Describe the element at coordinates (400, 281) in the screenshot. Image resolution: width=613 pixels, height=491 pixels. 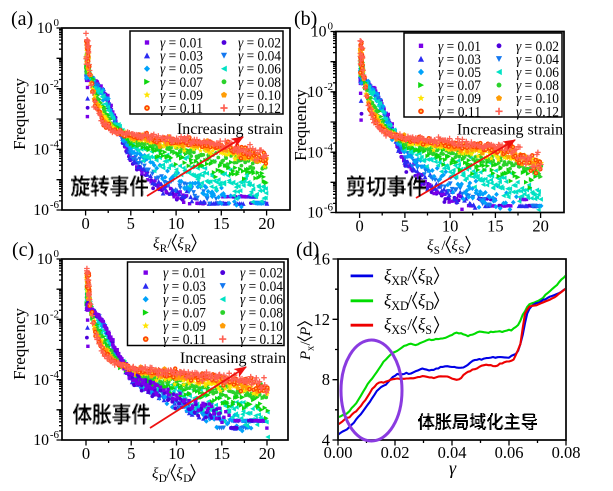
I see `svg-text: XR` at that location.